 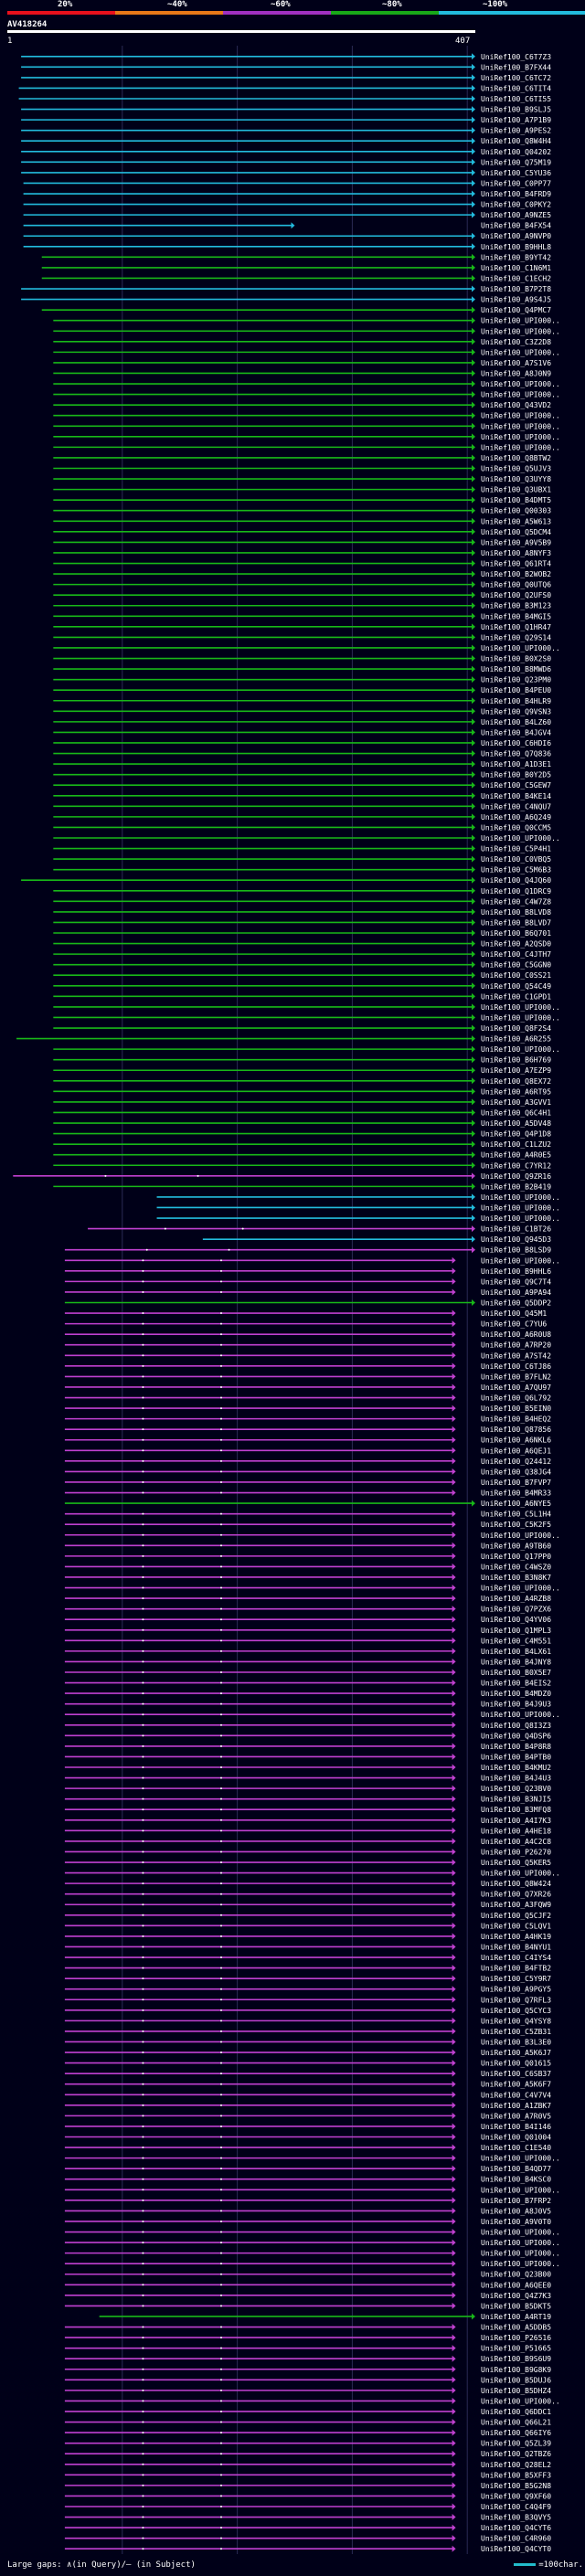 What do you see at coordinates (302, 616) in the screenshot?
I see `hit-row: UniRef100_B4MGI5` at bounding box center [302, 616].